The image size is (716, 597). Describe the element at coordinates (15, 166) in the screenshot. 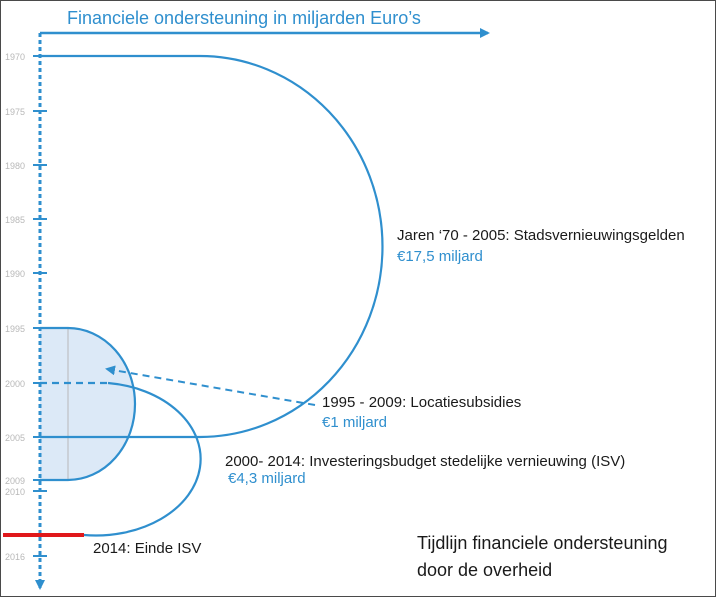

I see `tick-label: 1980` at that location.